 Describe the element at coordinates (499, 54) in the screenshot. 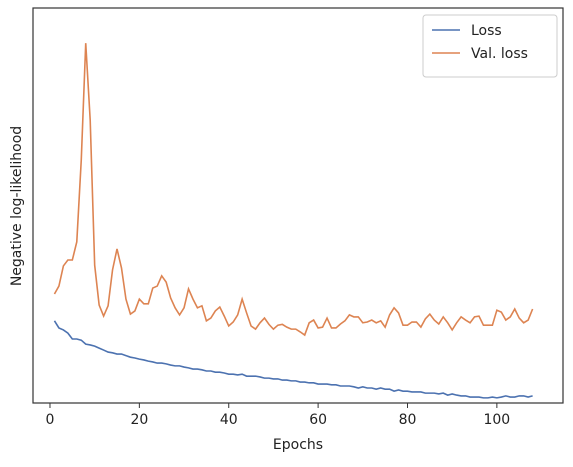

I see `legend-label: Val. loss` at that location.